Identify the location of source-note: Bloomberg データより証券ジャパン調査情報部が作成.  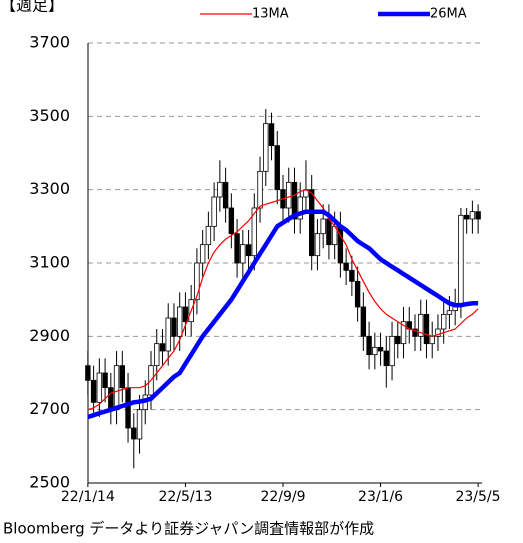
(188, 529).